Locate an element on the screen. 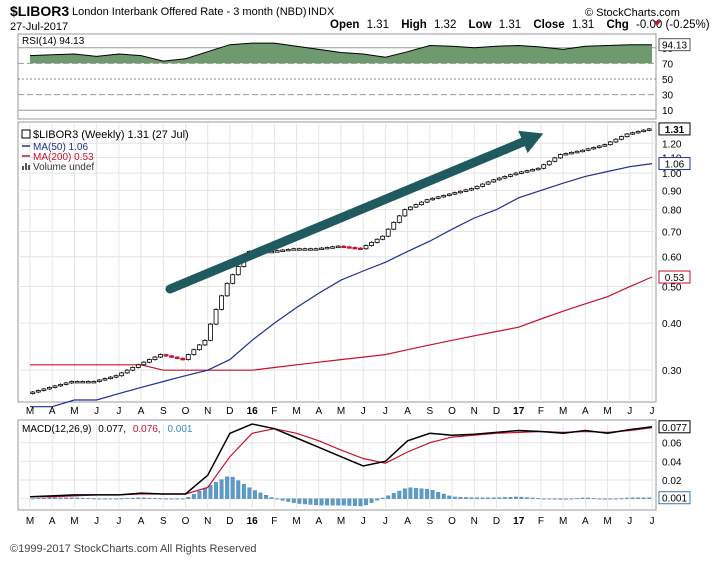 The width and height of the screenshot is (716, 563). rsi-overbought-fill is located at coordinates (341, 53).